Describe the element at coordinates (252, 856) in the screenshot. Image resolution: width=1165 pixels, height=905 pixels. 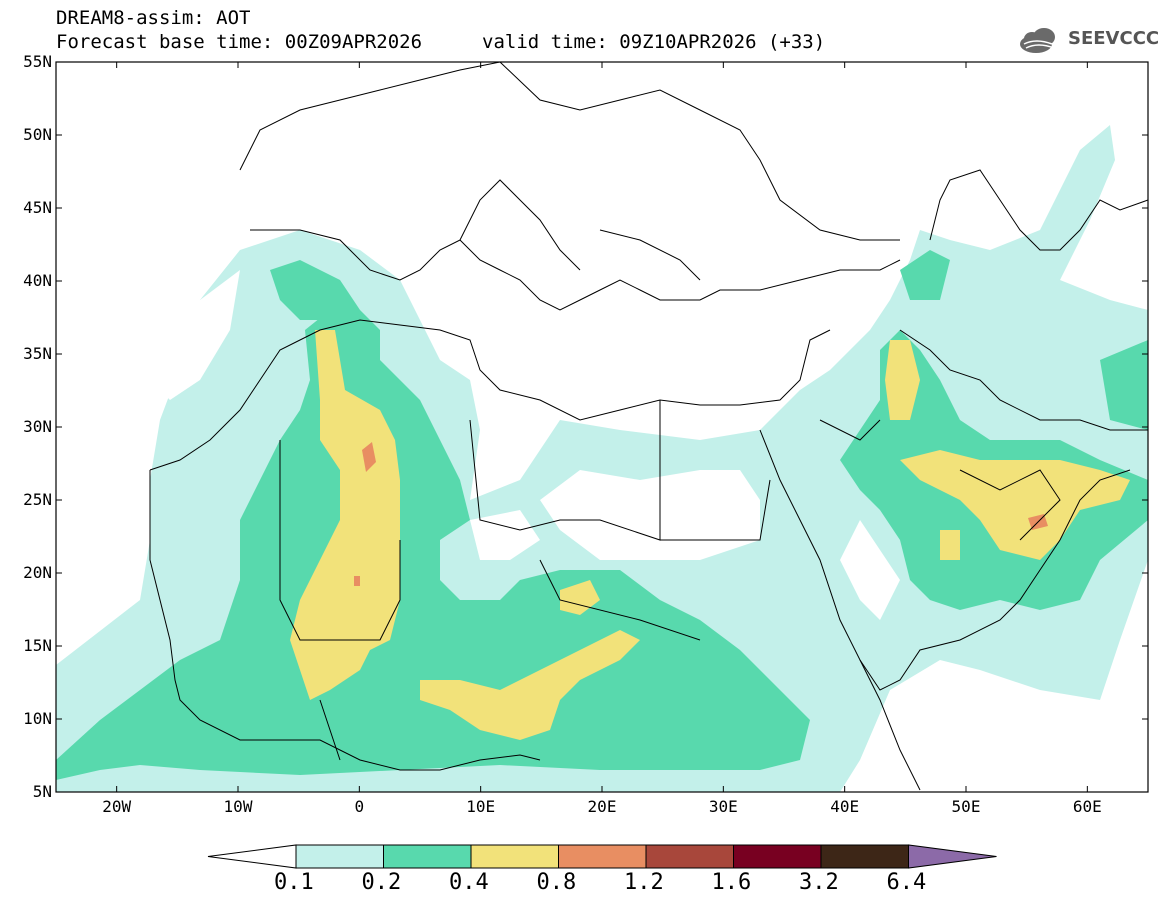
I see `colorbar-under-triangle` at that location.